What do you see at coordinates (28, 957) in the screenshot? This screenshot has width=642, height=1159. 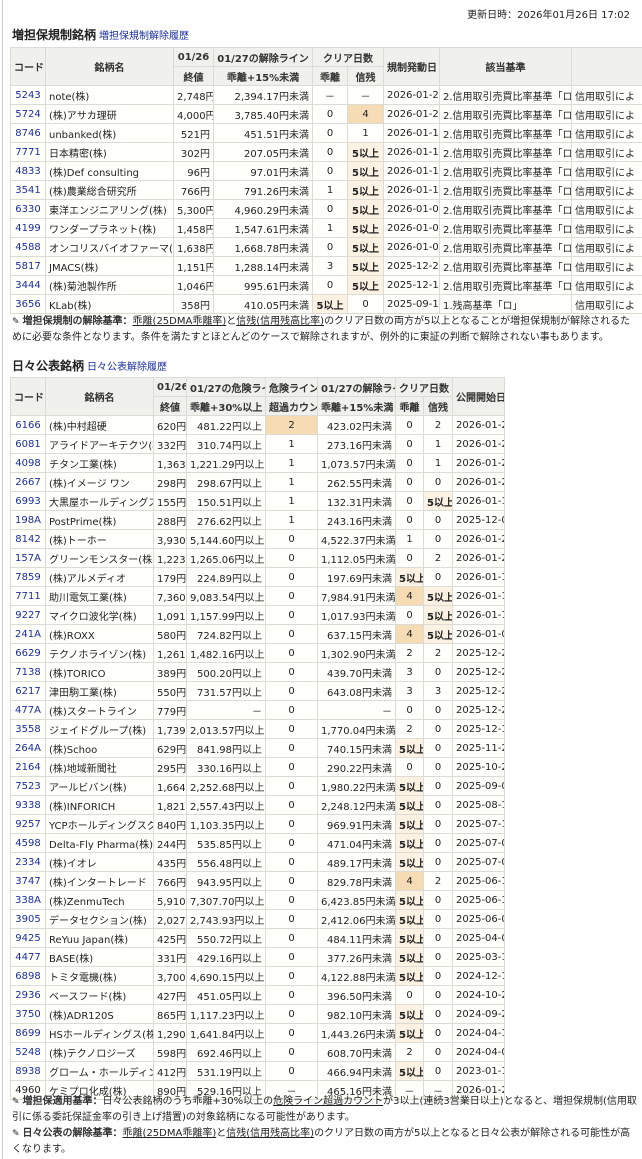 I see `stock-code-link: 4477` at bounding box center [28, 957].